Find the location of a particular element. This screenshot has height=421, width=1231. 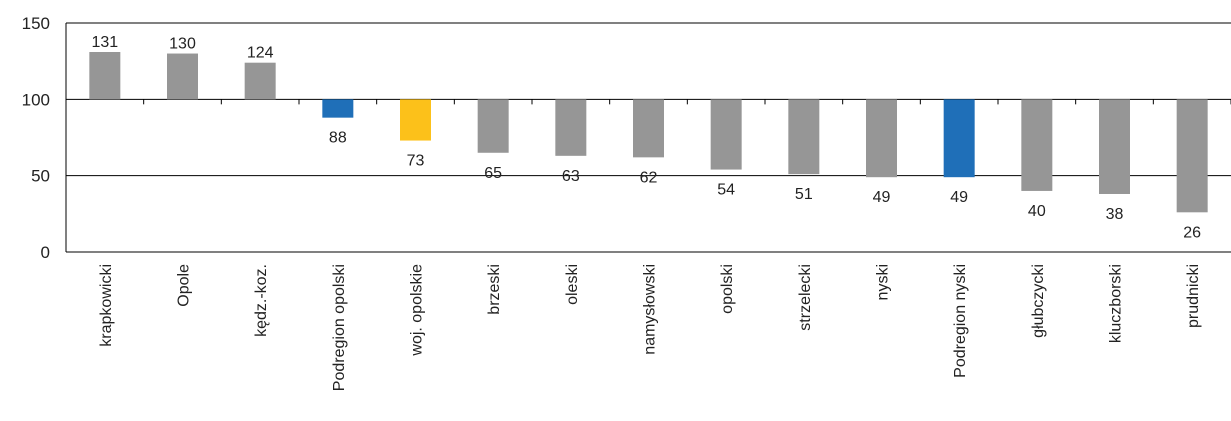

category-label-7: namysłowski is located at coordinates (650, 309).